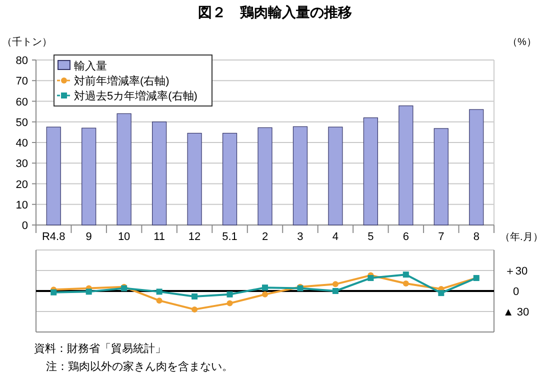 The image size is (550, 378). What do you see at coordinates (521, 237) in the screenshot?
I see `x-axis-title: （年.月）` at bounding box center [521, 237].